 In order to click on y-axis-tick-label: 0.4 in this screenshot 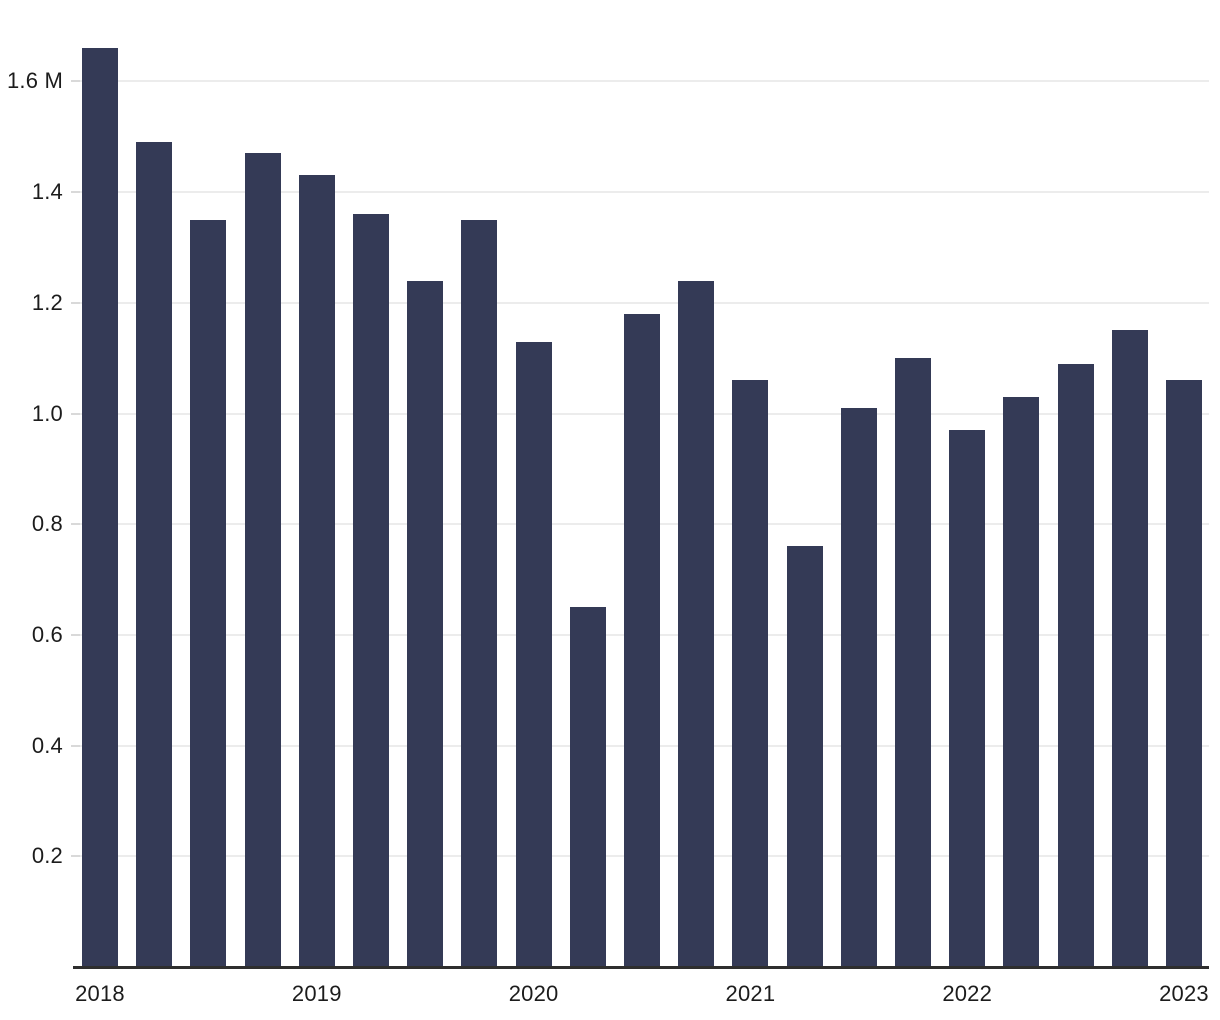, I will do `click(47, 745)`.